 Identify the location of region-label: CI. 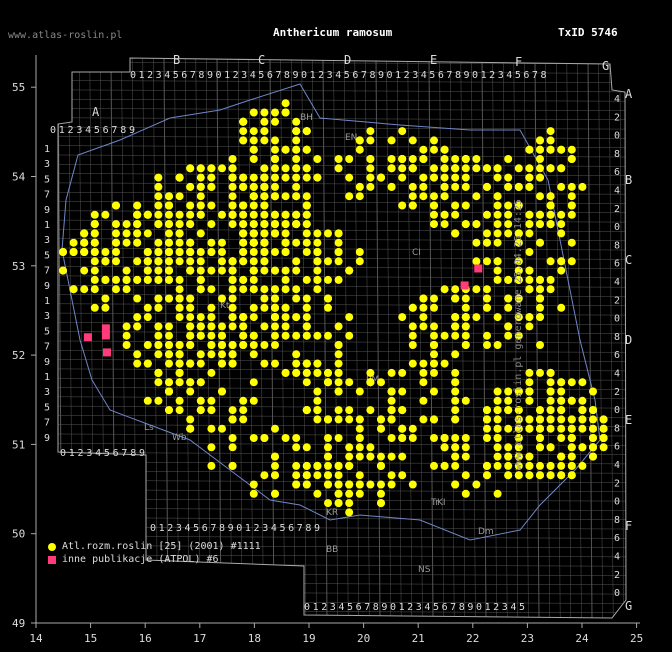
(416, 253).